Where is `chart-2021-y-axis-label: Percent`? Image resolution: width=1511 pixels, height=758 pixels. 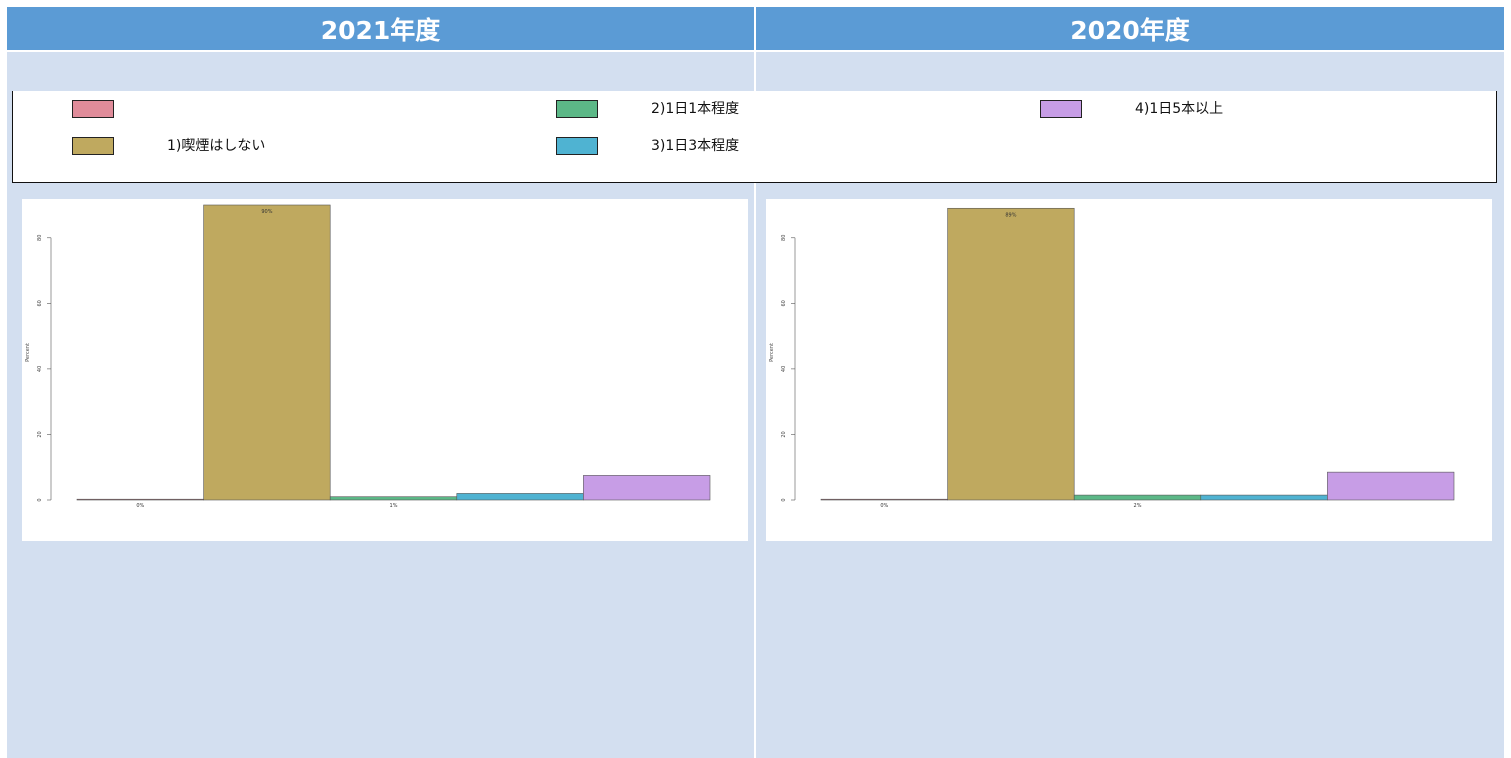 chart-2021-y-axis-label: Percent is located at coordinates (28, 352).